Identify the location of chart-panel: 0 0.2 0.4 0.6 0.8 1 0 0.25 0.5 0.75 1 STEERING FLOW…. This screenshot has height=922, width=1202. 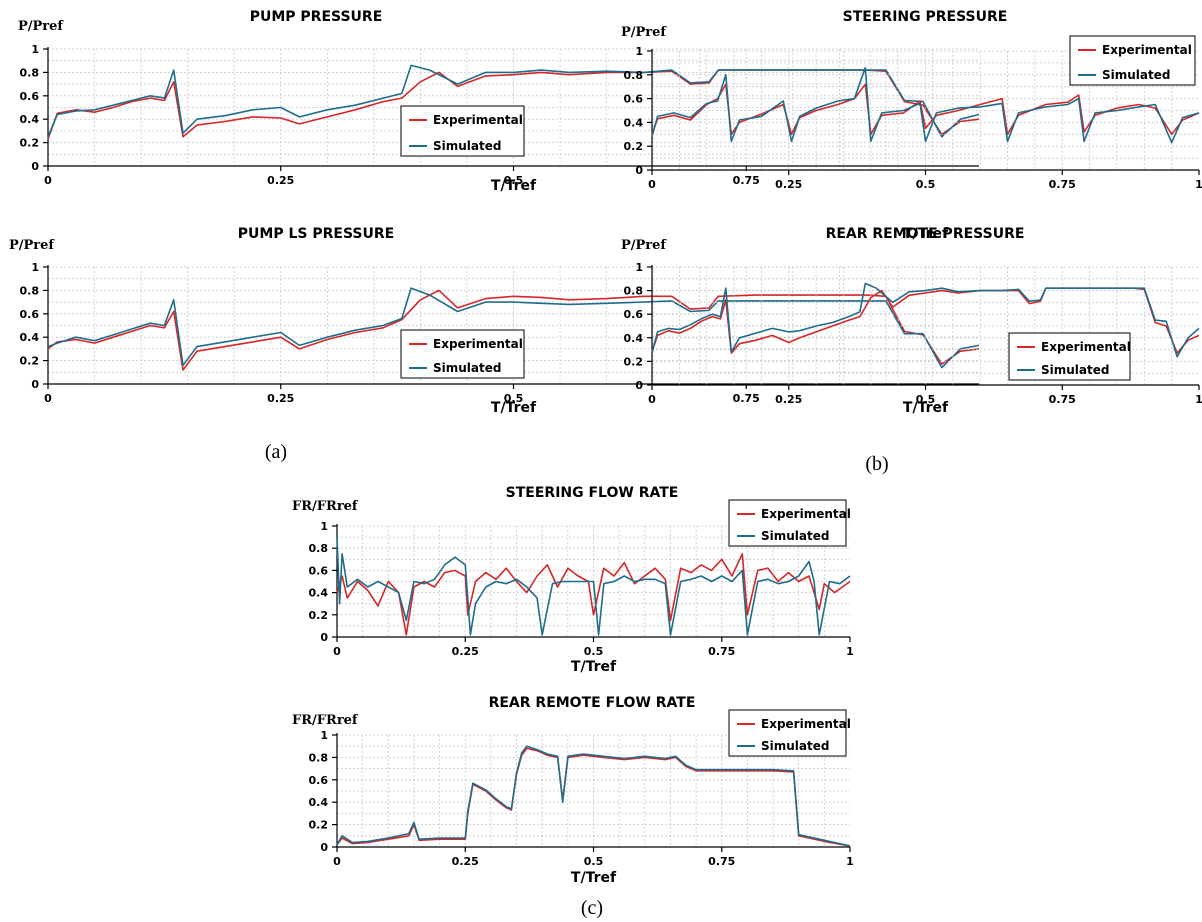
(573, 580).